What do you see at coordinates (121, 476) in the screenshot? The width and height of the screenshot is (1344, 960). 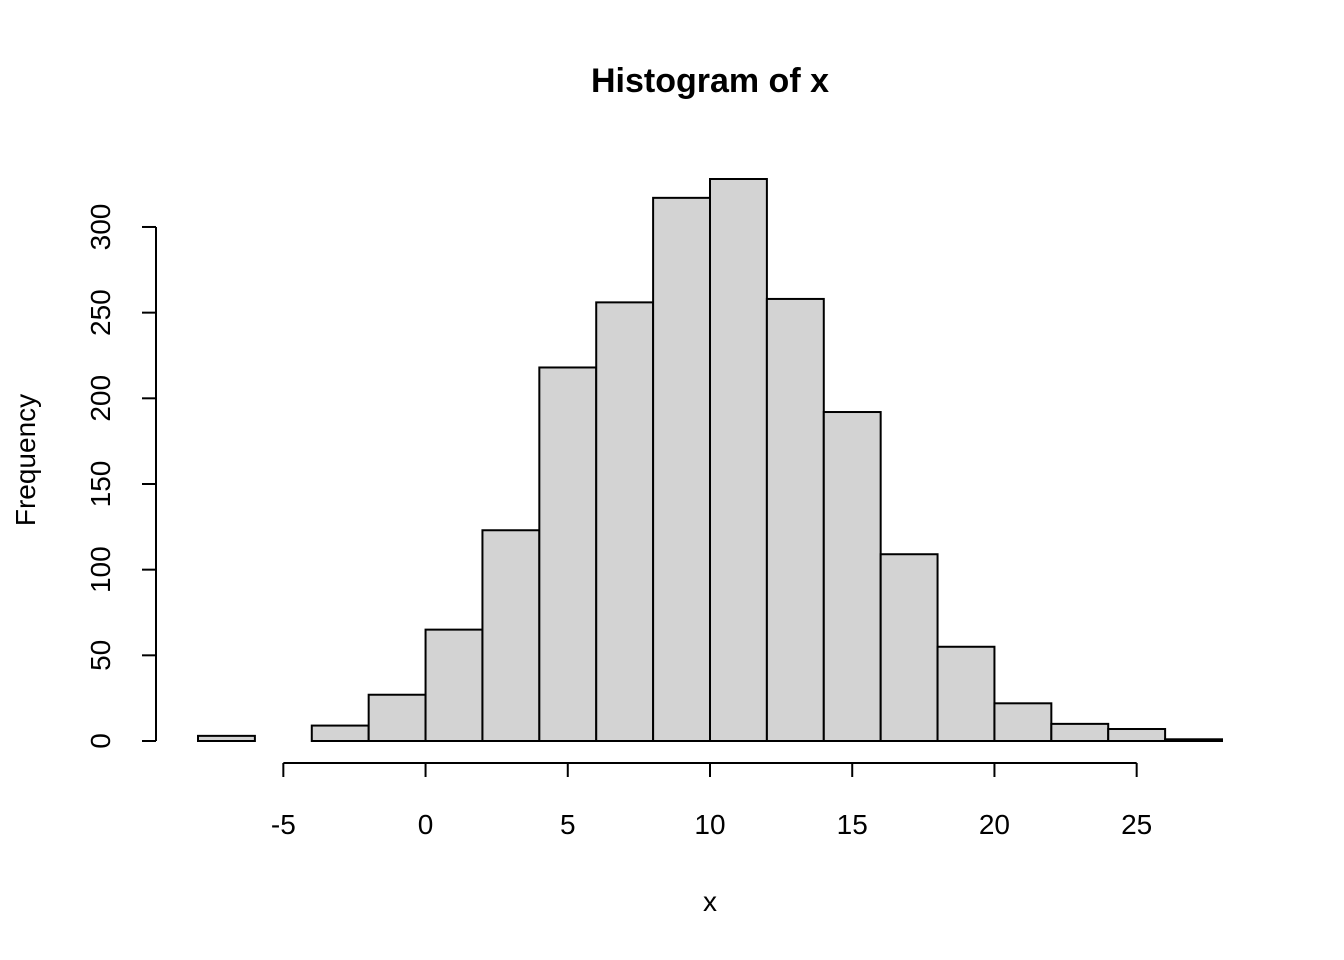 I see `y-axis: 0 50 100 150 200 250 300` at bounding box center [121, 476].